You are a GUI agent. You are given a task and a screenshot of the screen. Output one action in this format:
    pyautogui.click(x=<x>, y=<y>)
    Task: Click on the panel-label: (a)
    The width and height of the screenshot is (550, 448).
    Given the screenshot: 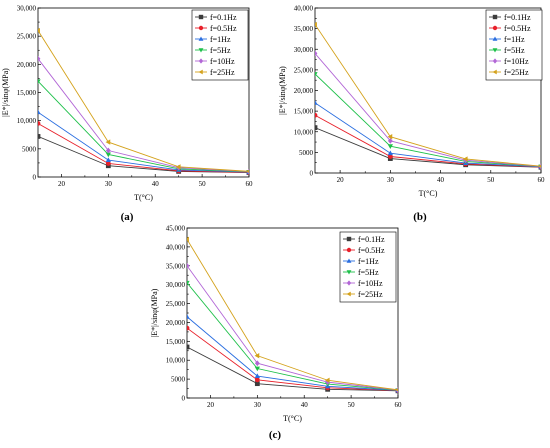 What is the action you would take?
    pyautogui.click(x=127, y=217)
    